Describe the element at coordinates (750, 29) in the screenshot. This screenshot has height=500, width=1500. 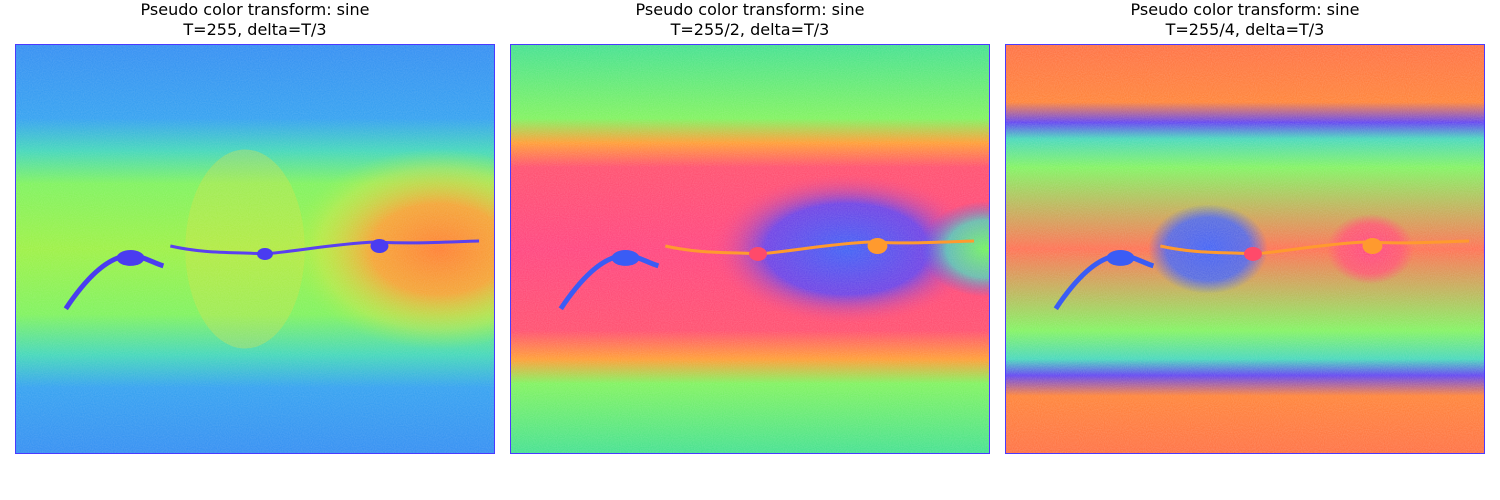
I see `title-line-2: T=255/2, delta=T/3` at that location.